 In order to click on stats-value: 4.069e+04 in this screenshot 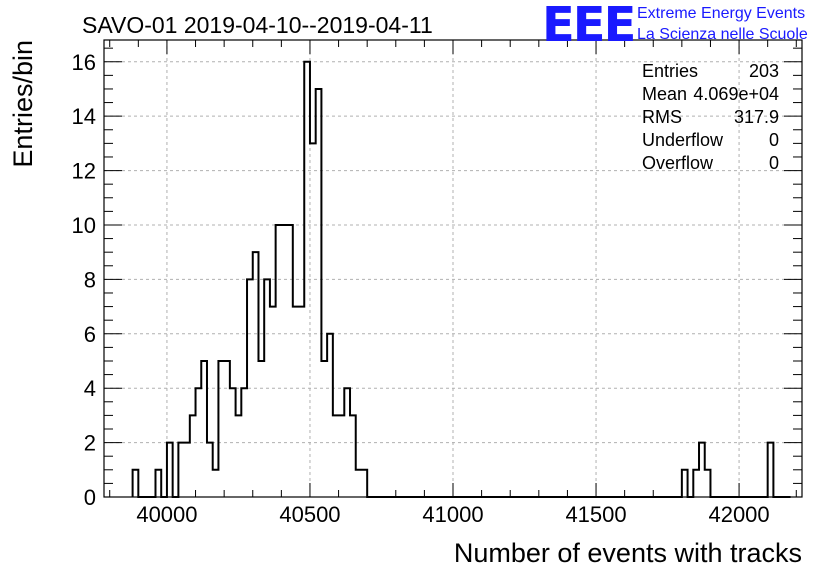, I will do `click(736, 94)`.